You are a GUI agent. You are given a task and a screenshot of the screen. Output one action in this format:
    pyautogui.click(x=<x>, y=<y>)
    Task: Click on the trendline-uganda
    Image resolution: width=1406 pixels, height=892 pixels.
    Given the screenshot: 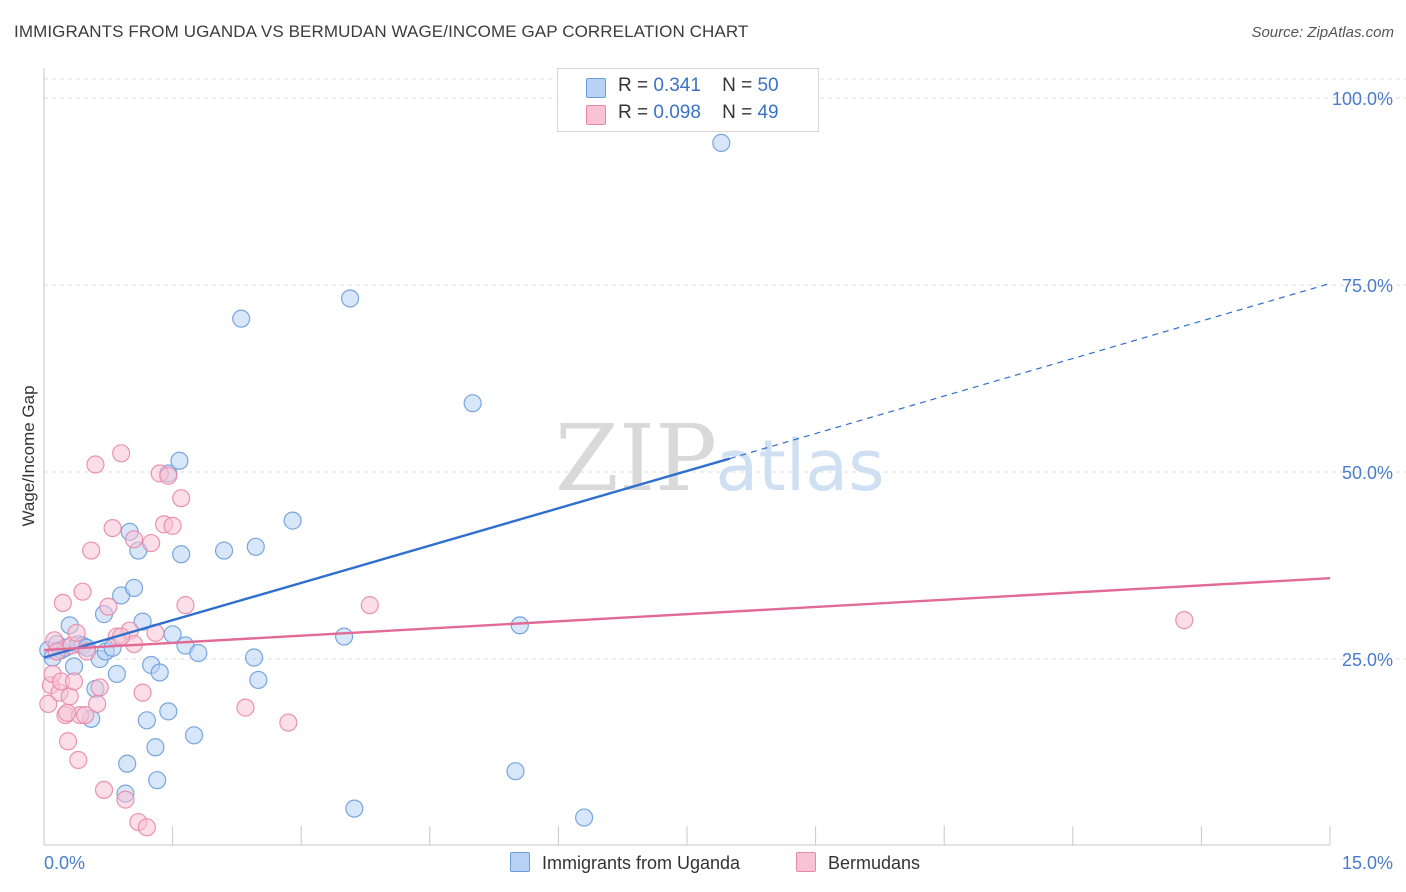 What is the action you would take?
    pyautogui.click(x=387, y=558)
    